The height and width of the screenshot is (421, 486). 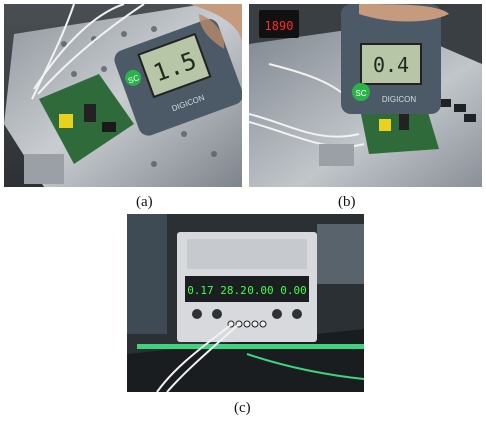 I want to click on psu-display-left: 0.17 28.2, so click(x=217, y=290).